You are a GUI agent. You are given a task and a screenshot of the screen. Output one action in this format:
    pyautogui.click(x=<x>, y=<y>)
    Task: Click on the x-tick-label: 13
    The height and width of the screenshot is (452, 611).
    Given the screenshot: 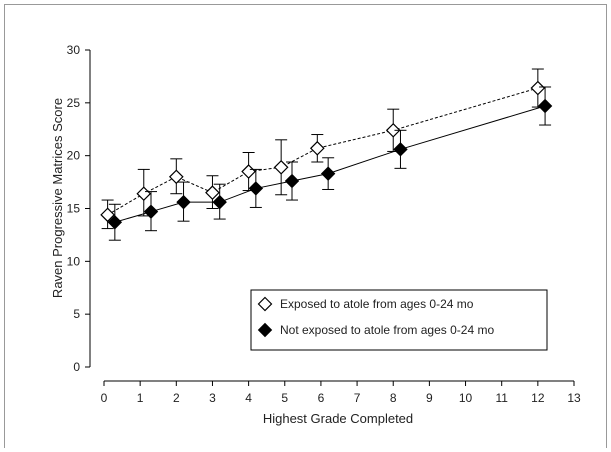 What is the action you would take?
    pyautogui.click(x=574, y=398)
    